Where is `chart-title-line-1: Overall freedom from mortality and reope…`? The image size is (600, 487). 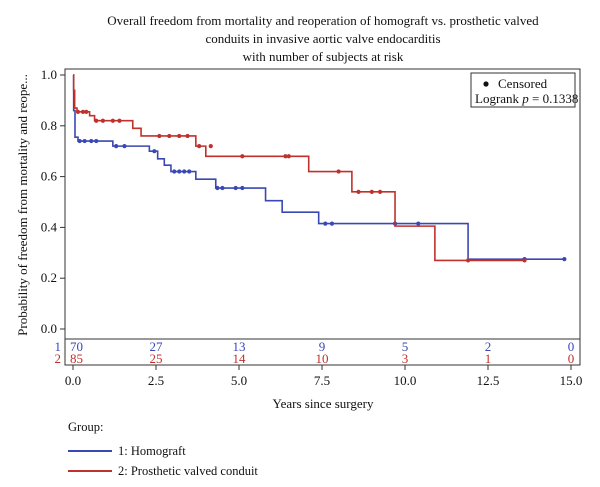
chart-title-line-1: Overall freedom from mortality and reope… is located at coordinates (323, 20).